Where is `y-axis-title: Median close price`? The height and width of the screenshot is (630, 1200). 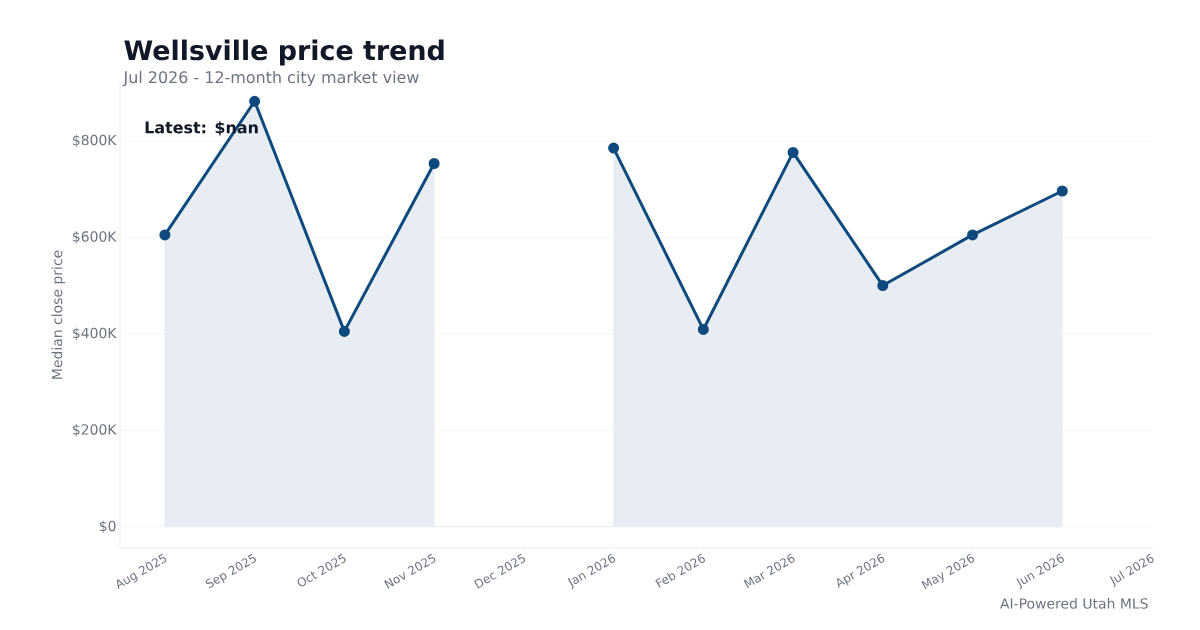
y-axis-title: Median close price is located at coordinates (58, 314).